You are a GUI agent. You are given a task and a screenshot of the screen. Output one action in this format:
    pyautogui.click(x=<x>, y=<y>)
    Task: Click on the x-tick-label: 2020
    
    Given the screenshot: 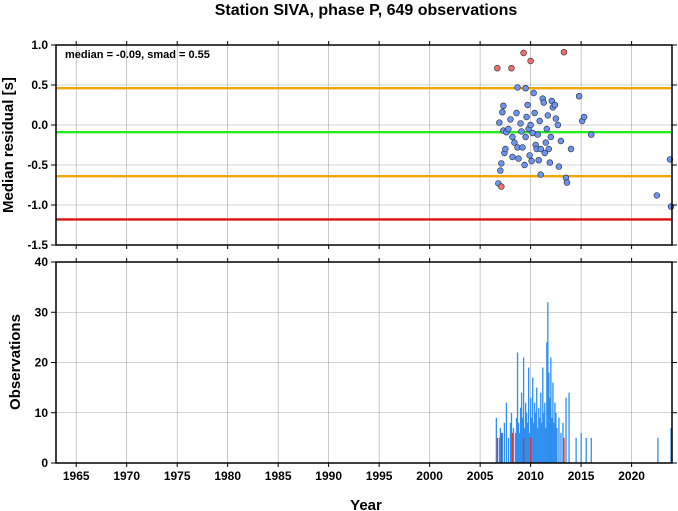 What is the action you would take?
    pyautogui.click(x=631, y=476)
    